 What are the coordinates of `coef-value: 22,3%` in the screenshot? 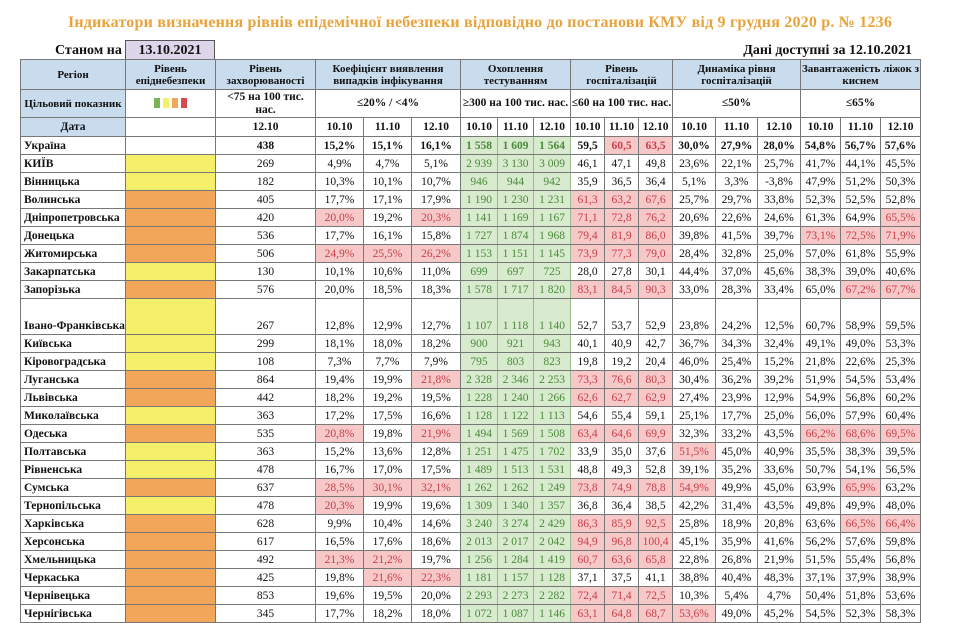 It's located at (436, 577).